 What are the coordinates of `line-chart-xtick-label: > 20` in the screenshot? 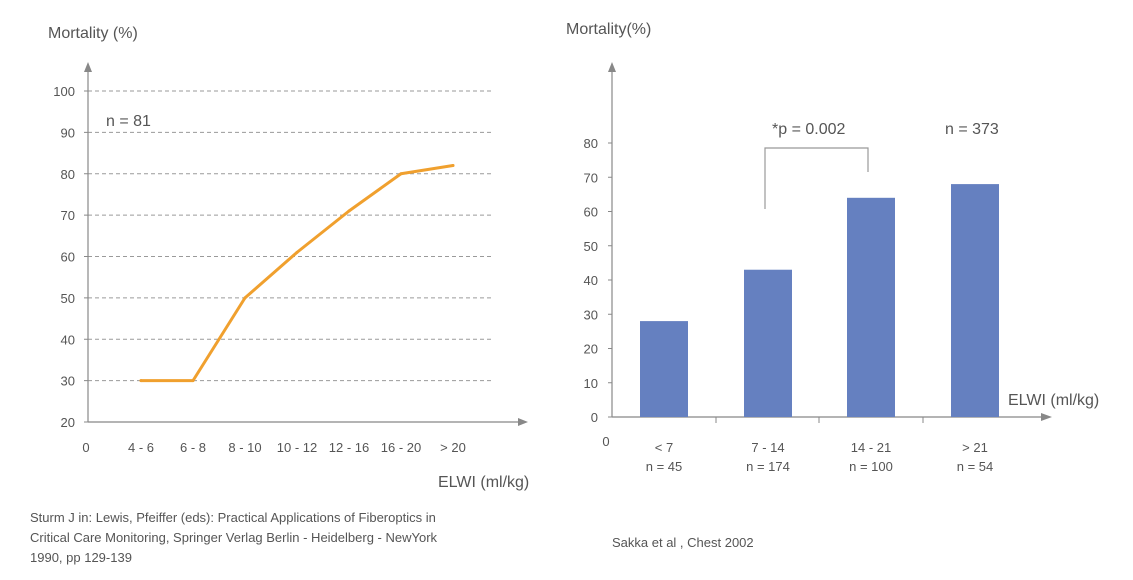 It's located at (453, 447).